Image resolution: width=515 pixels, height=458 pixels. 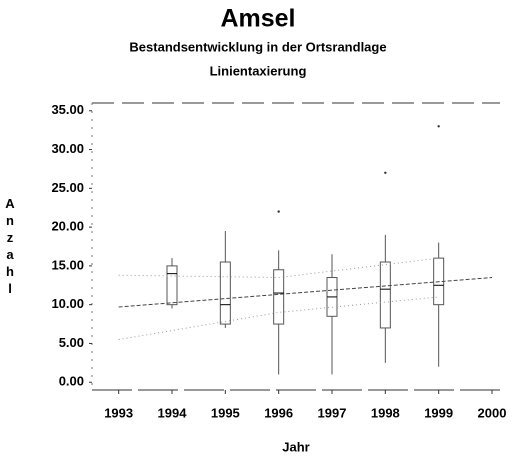 What do you see at coordinates (10, 247) in the screenshot?
I see `y-axis-label: Anzahl` at bounding box center [10, 247].